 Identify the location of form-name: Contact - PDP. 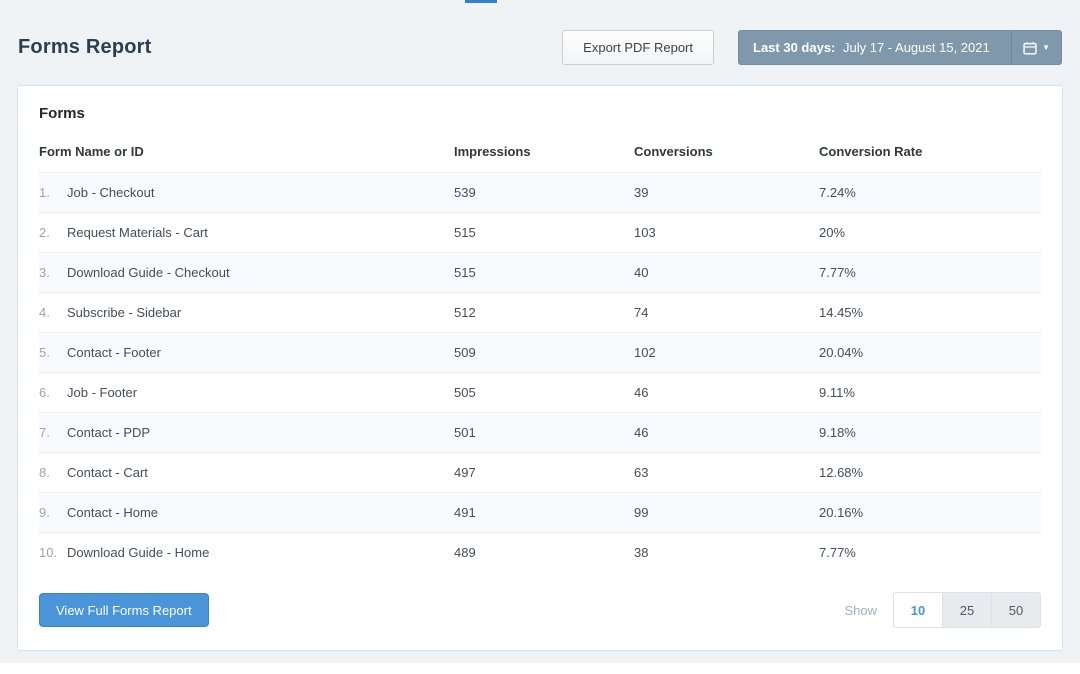
(109, 432).